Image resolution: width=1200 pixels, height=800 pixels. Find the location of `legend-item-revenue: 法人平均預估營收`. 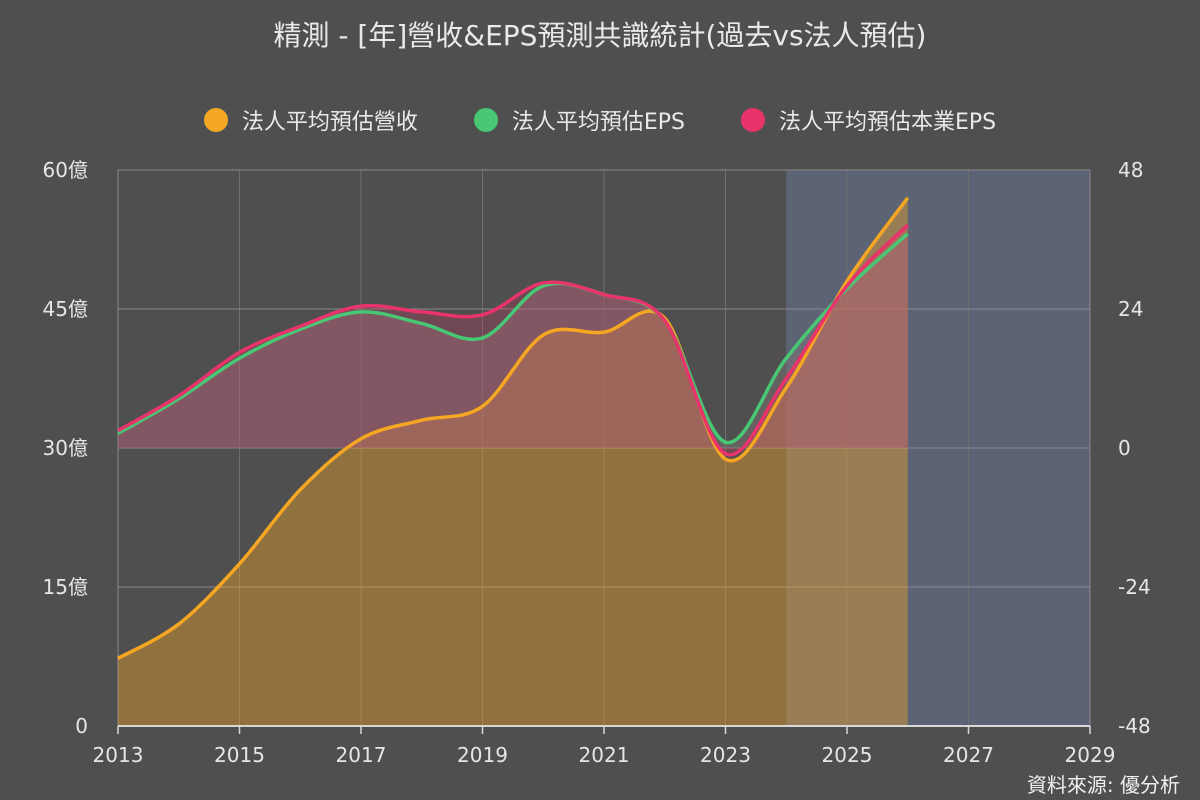

legend-item-revenue: 法人平均預估營收 is located at coordinates (310, 120).